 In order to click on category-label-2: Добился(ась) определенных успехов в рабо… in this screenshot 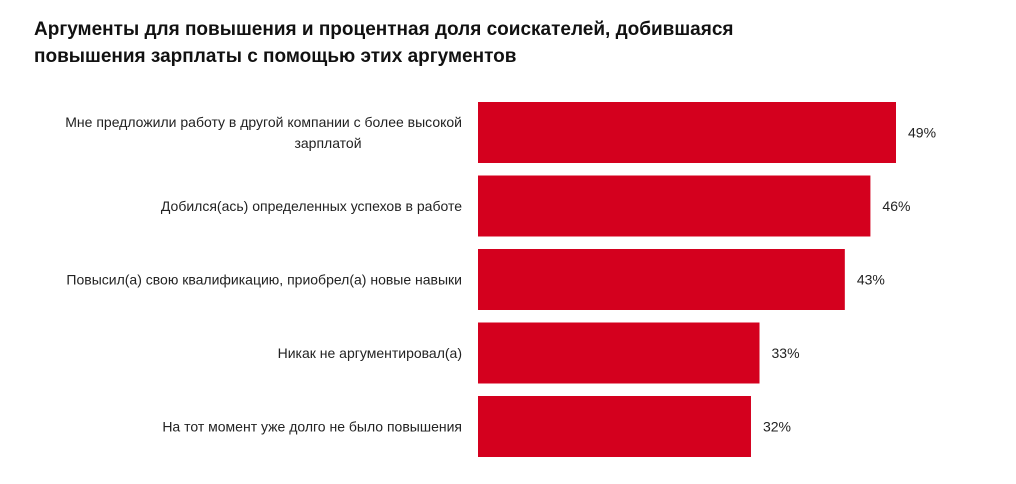, I will do `click(311, 206)`.